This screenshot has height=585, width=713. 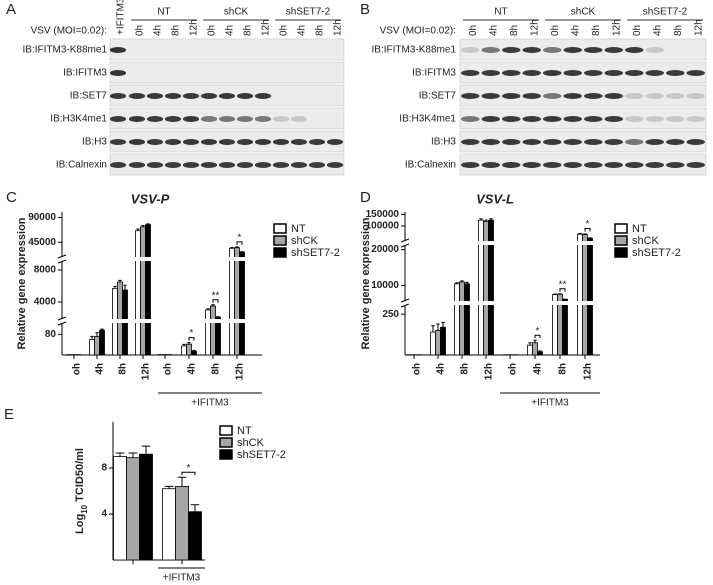 What do you see at coordinates (236, 12) in the screenshot?
I see `group-label: shCK` at bounding box center [236, 12].